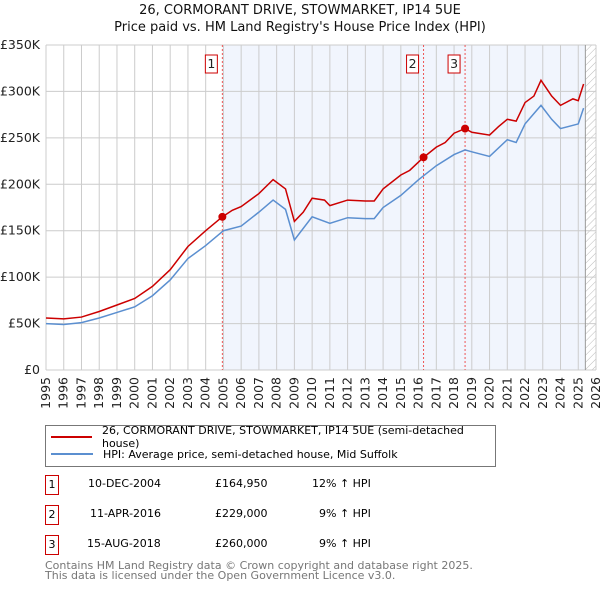 The width and height of the screenshot is (600, 590). Describe the element at coordinates (453, 393) in the screenshot. I see `x-tick-label: 2018` at that location.